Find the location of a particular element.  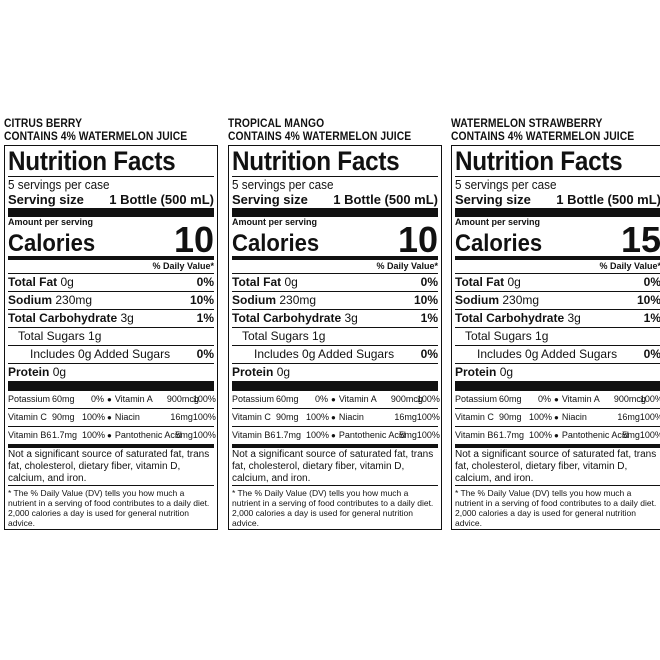

micronutrient-cell: Vitamin B6 is located at coordinates (477, 435).